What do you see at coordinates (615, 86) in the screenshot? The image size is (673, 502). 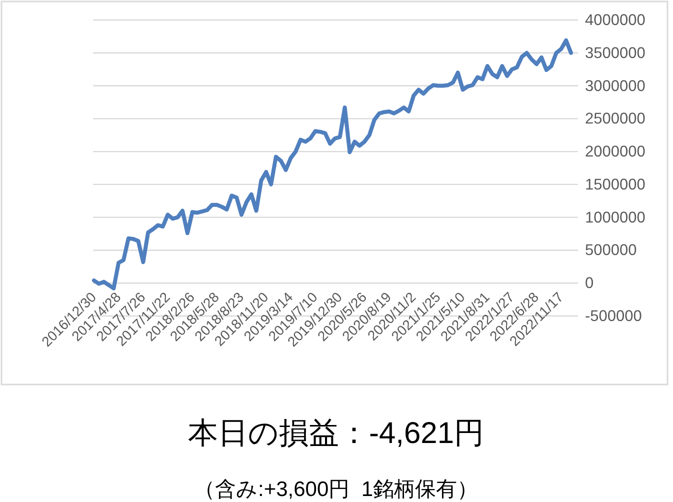 I see `y-tick-label: 3000000` at bounding box center [615, 86].